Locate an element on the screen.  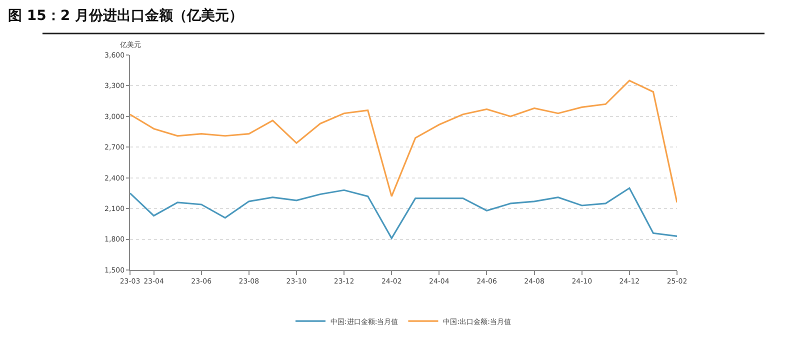
line-series is located at coordinates (403, 213).